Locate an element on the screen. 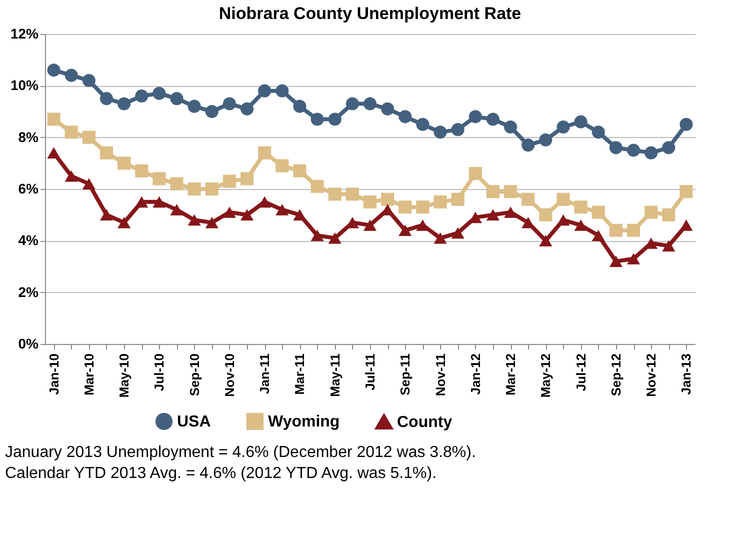 The image size is (747, 552). x-tick-label: Jan-12 is located at coordinates (475, 374).